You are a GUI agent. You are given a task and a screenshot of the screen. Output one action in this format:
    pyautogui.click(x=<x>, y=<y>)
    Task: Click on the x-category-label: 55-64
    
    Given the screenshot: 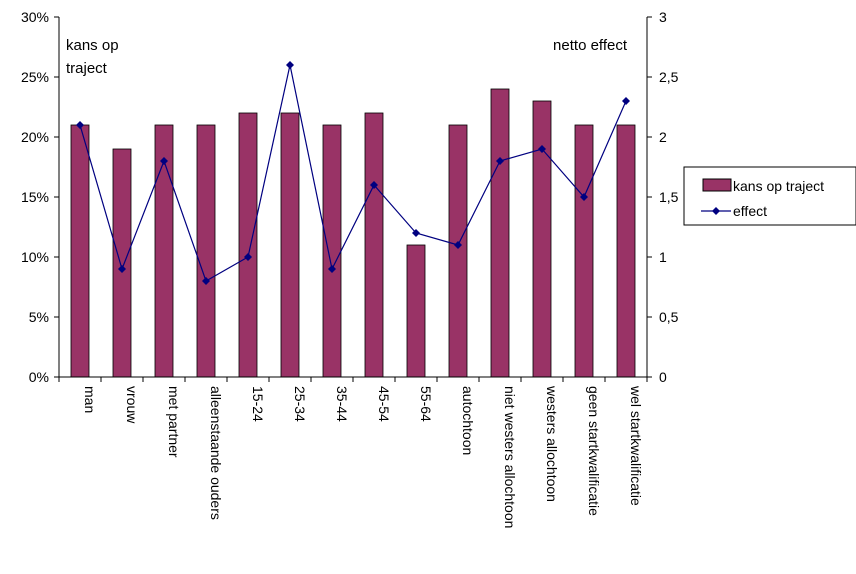 What is the action you would take?
    pyautogui.click(x=426, y=404)
    